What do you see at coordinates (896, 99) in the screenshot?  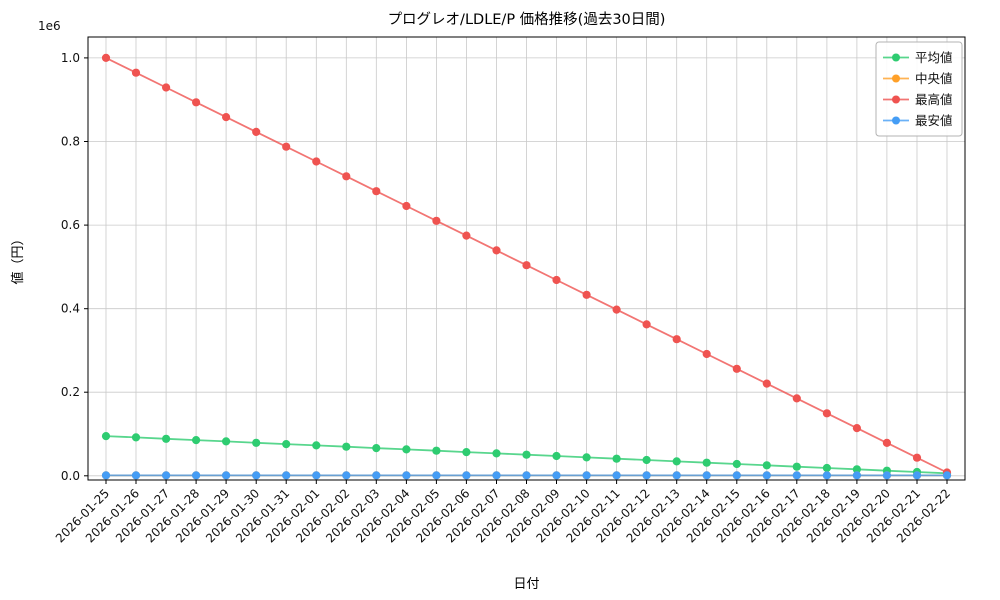 I see `legend-marker-max` at bounding box center [896, 99].